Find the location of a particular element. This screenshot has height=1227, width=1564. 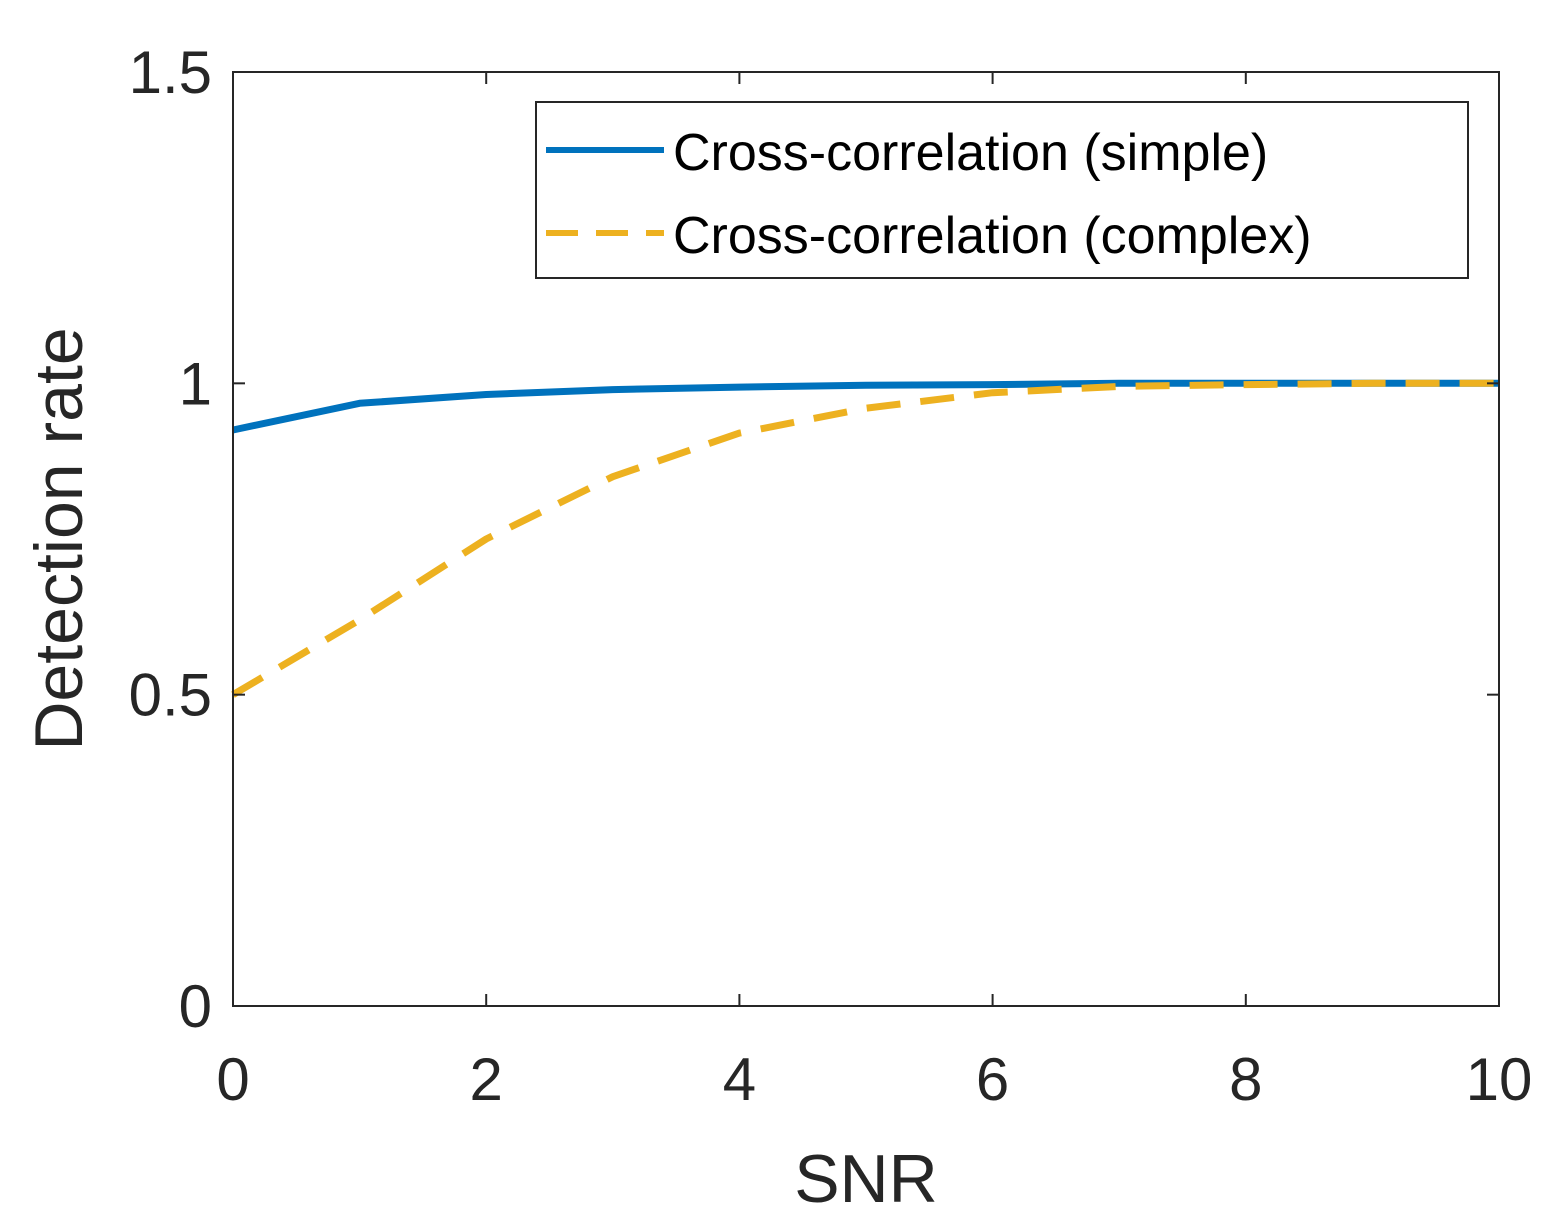

legend-label-simple: Cross-correlation (simple) is located at coordinates (970, 153).